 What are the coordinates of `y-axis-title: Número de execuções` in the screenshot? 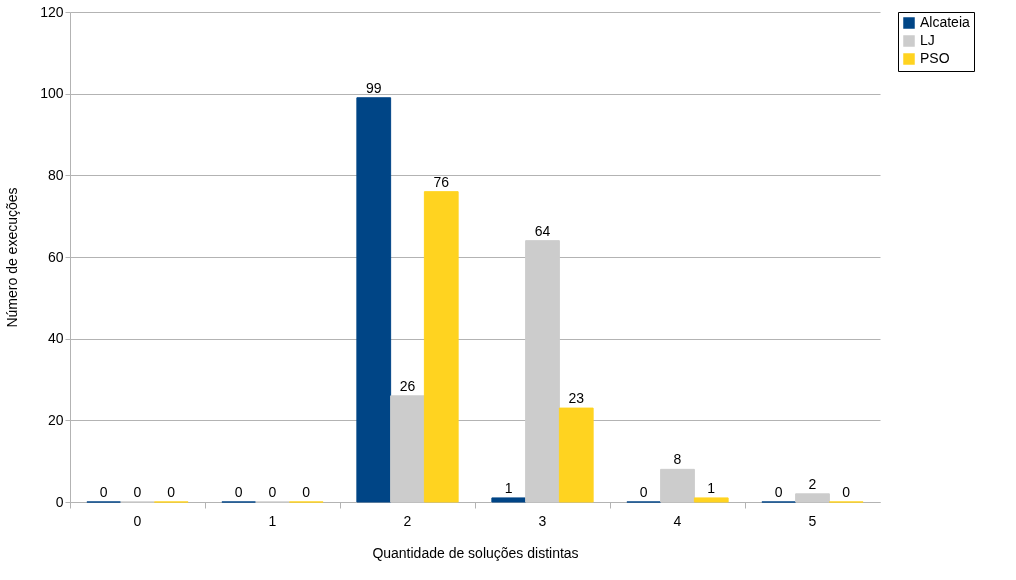 It's located at (12, 257).